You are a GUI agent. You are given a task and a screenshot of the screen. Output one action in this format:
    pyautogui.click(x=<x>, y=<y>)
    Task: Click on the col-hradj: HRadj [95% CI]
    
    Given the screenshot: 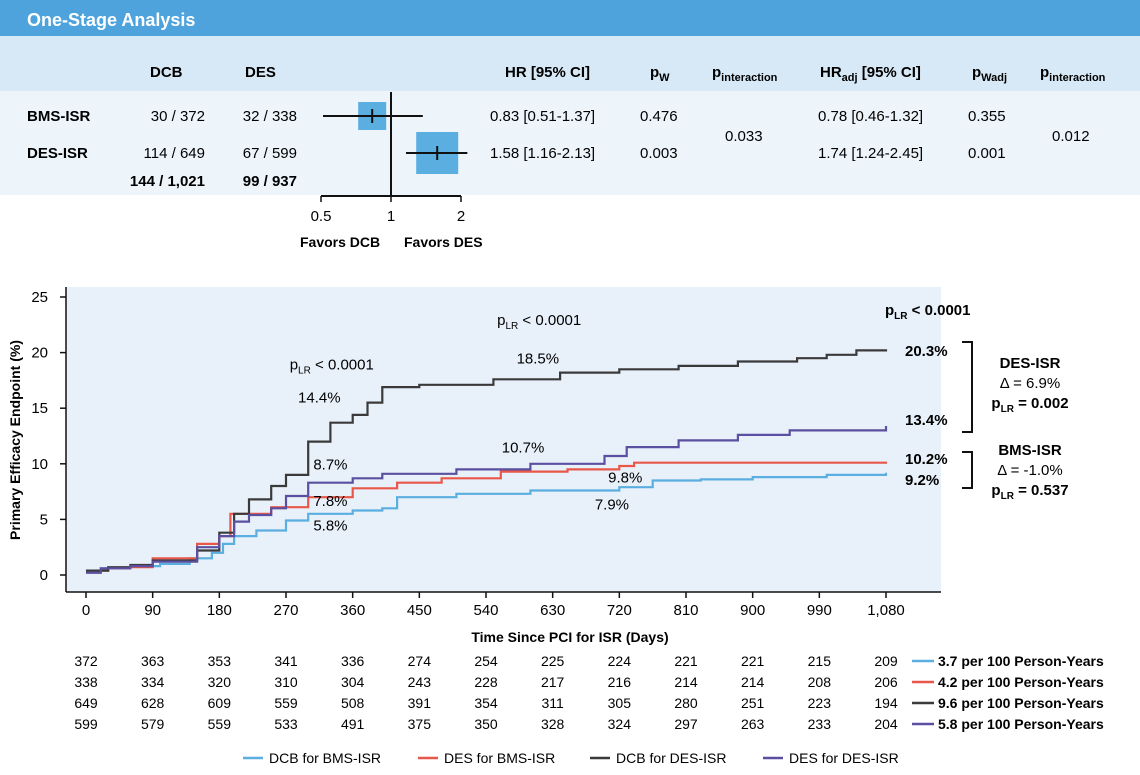 What is the action you would take?
    pyautogui.click(x=870, y=74)
    